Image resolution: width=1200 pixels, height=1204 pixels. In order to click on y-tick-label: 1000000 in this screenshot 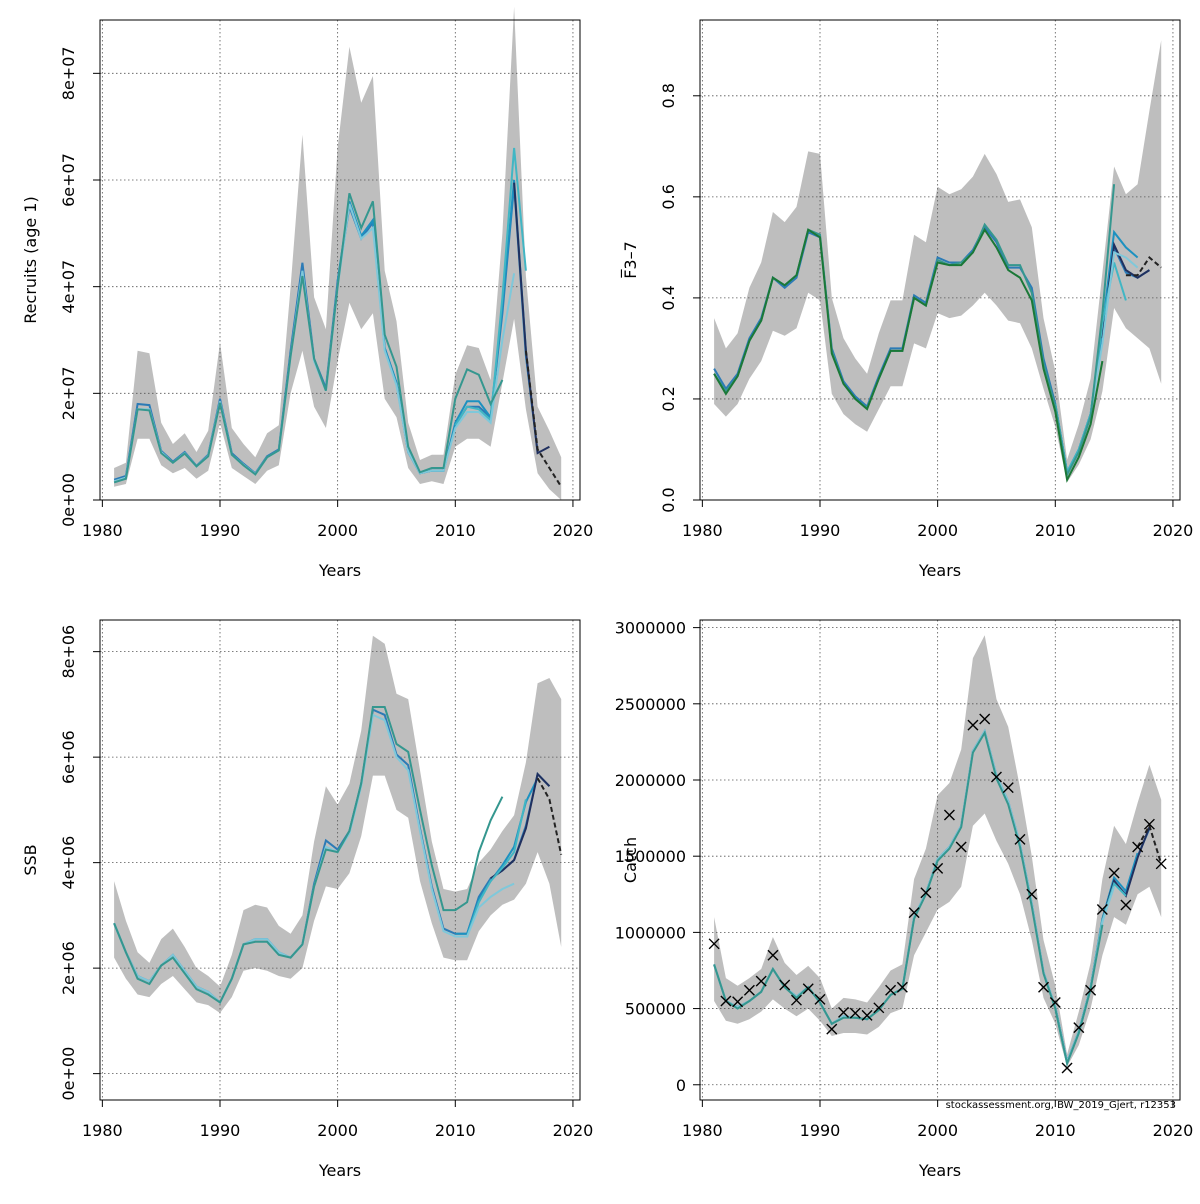, I will do `click(650, 932)`.